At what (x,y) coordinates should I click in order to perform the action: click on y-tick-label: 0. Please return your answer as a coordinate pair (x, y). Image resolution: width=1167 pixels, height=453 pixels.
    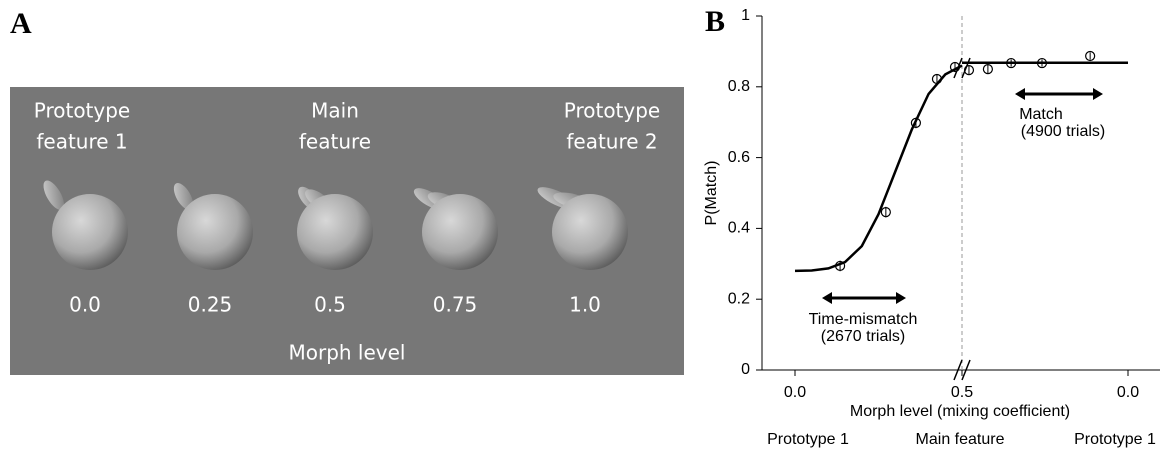
    Looking at the image, I should click on (745, 369).